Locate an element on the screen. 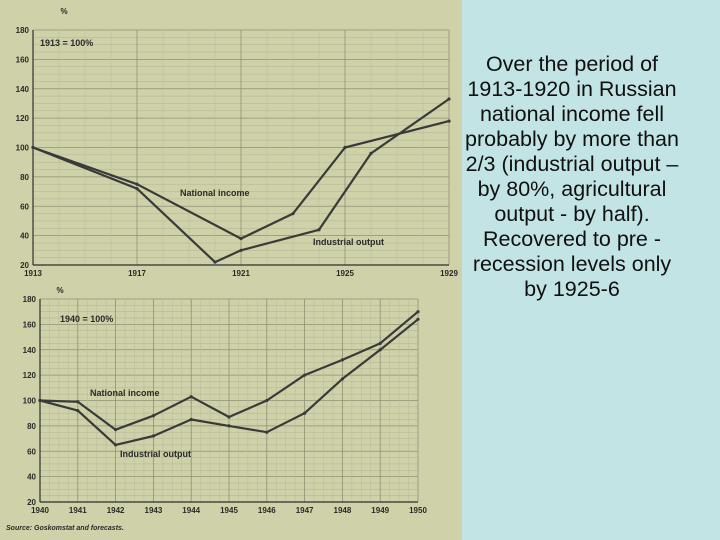  source-note: Source: Goskomstat and forecasts. is located at coordinates (65, 528).